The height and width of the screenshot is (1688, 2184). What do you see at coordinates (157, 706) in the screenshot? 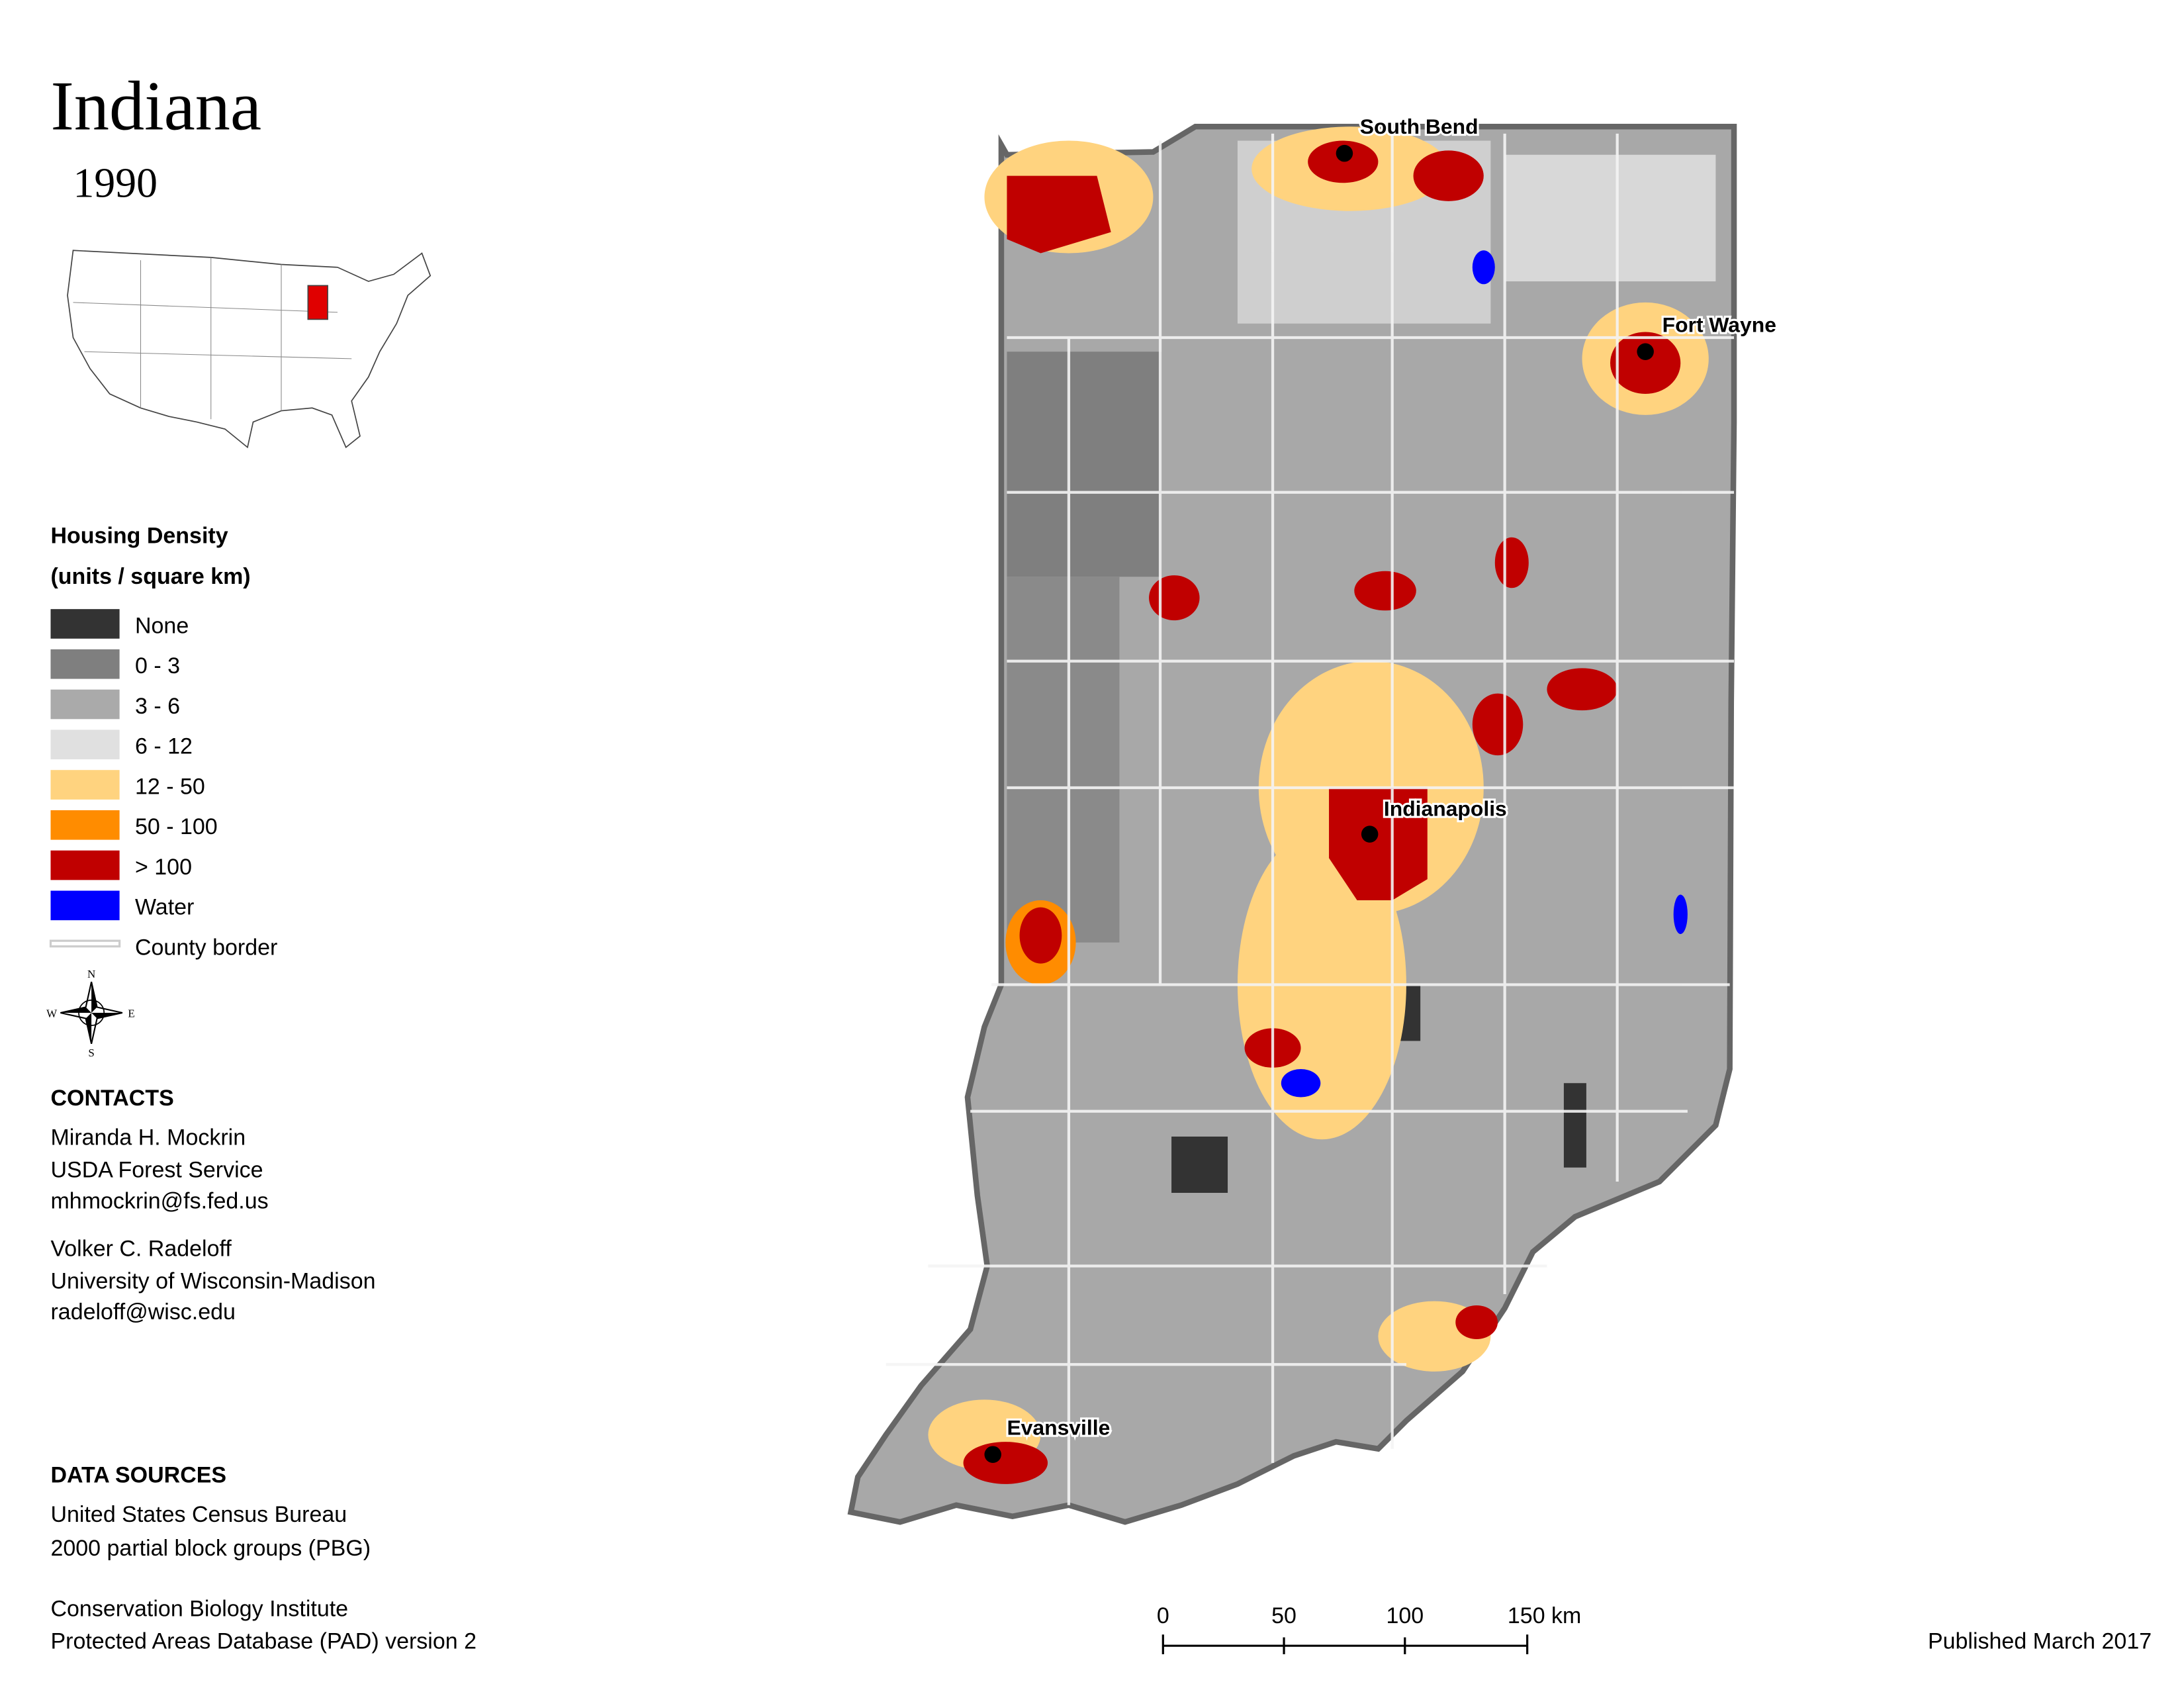
I see `legend-label: 3 - 6` at bounding box center [157, 706].